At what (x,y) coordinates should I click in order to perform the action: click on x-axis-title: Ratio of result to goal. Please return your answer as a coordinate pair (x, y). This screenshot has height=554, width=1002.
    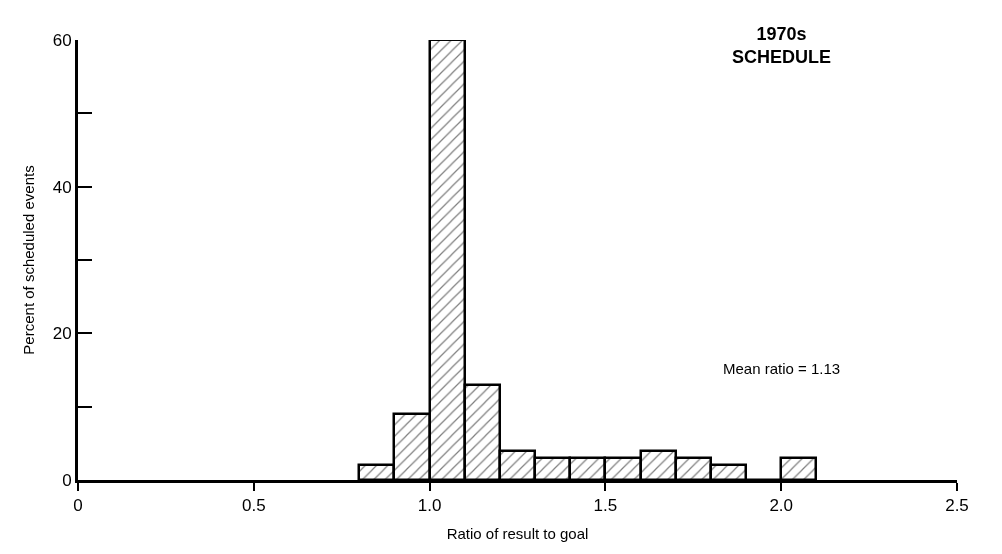
    Looking at the image, I should click on (517, 534).